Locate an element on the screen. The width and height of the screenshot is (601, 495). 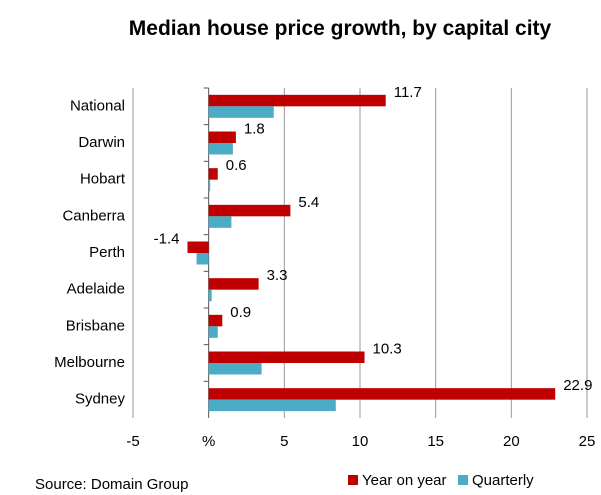
data-label: 11.7 is located at coordinates (408, 92).